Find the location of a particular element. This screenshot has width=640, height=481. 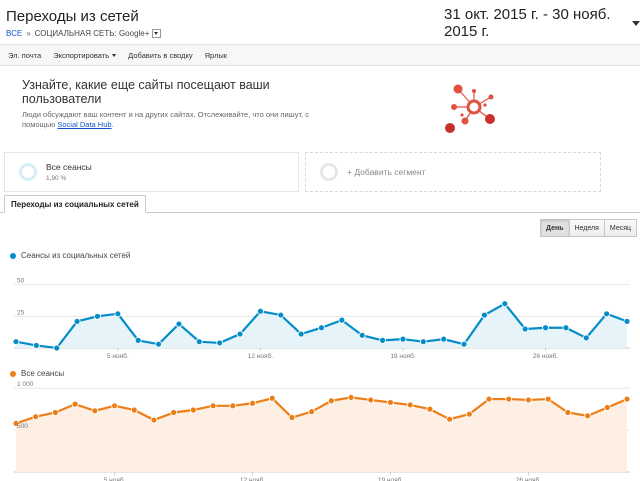

breadcrumb: ВСЕ » СОЦИАЛЬНАЯ СЕТЬ: Google+ is located at coordinates (84, 33).